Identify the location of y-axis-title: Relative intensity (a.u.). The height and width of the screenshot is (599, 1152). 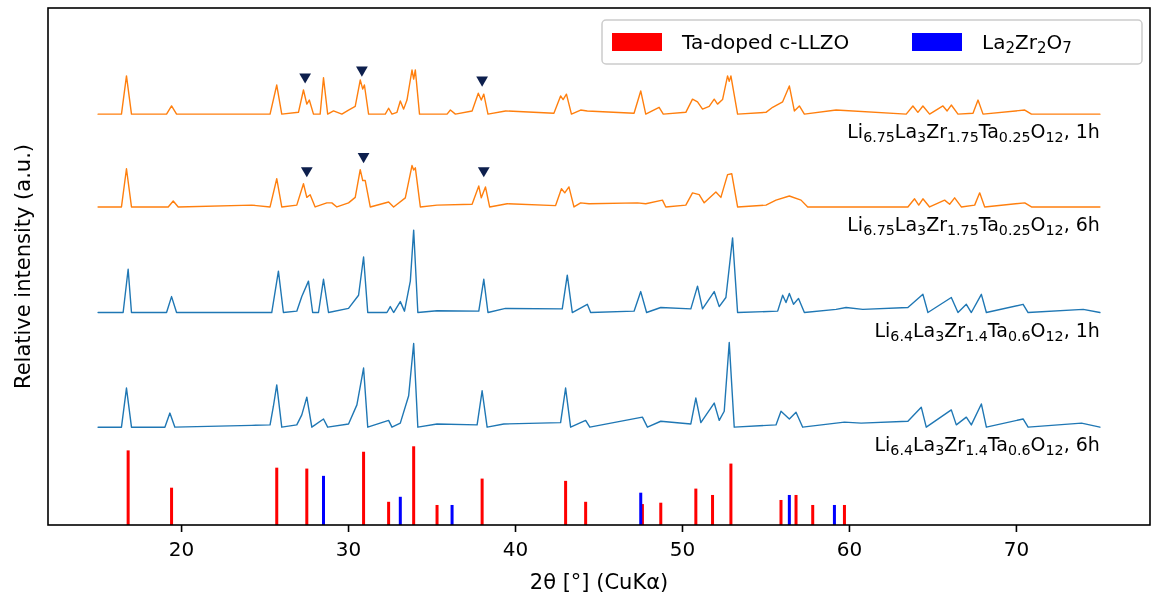
(23, 266).